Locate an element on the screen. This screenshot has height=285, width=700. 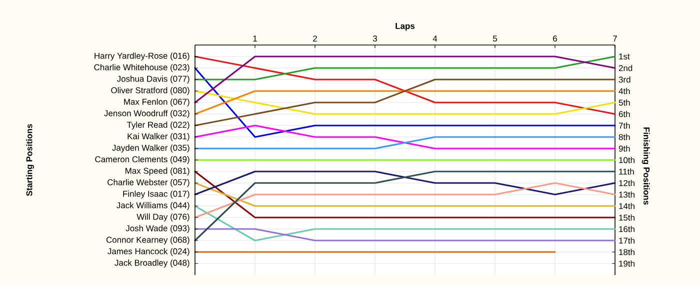
y-tick-label: 15th is located at coordinates (626, 217).